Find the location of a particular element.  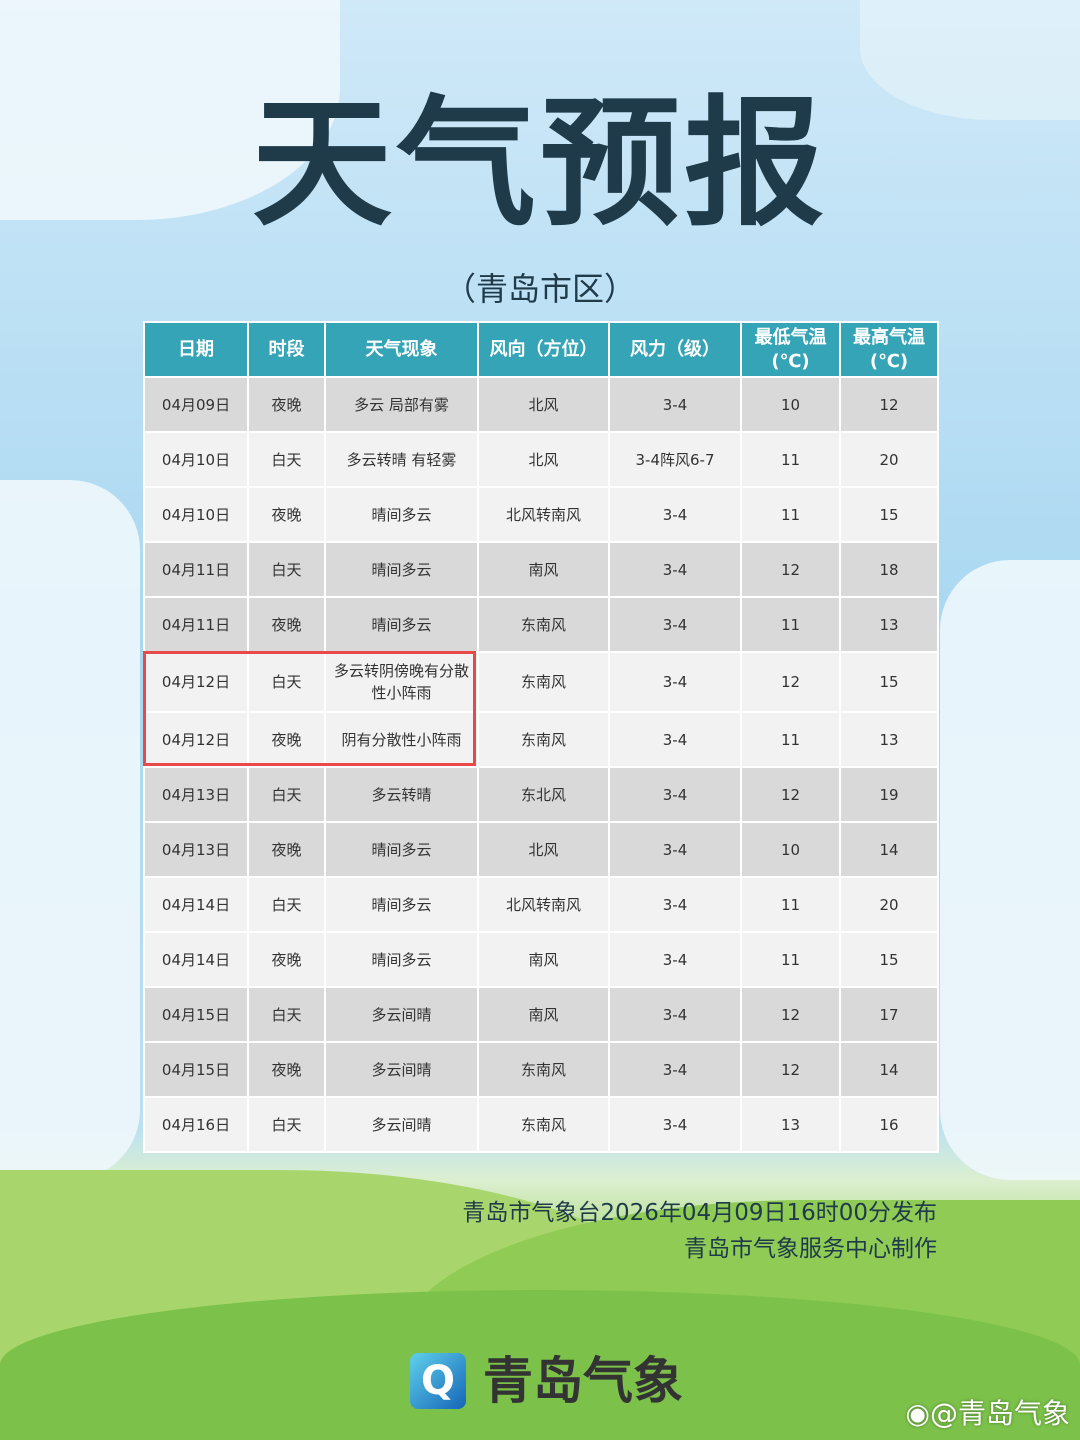

hill-decoration is located at coordinates (540, 1365).